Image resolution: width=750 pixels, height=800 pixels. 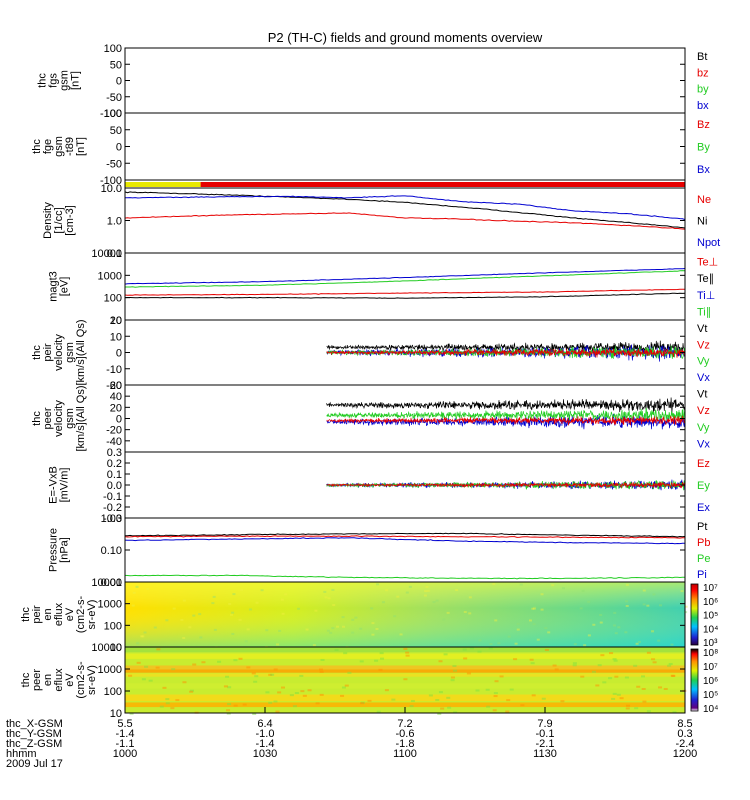 What do you see at coordinates (37, 418) in the screenshot?
I see `y-axis-label-line: thc` at bounding box center [37, 418].